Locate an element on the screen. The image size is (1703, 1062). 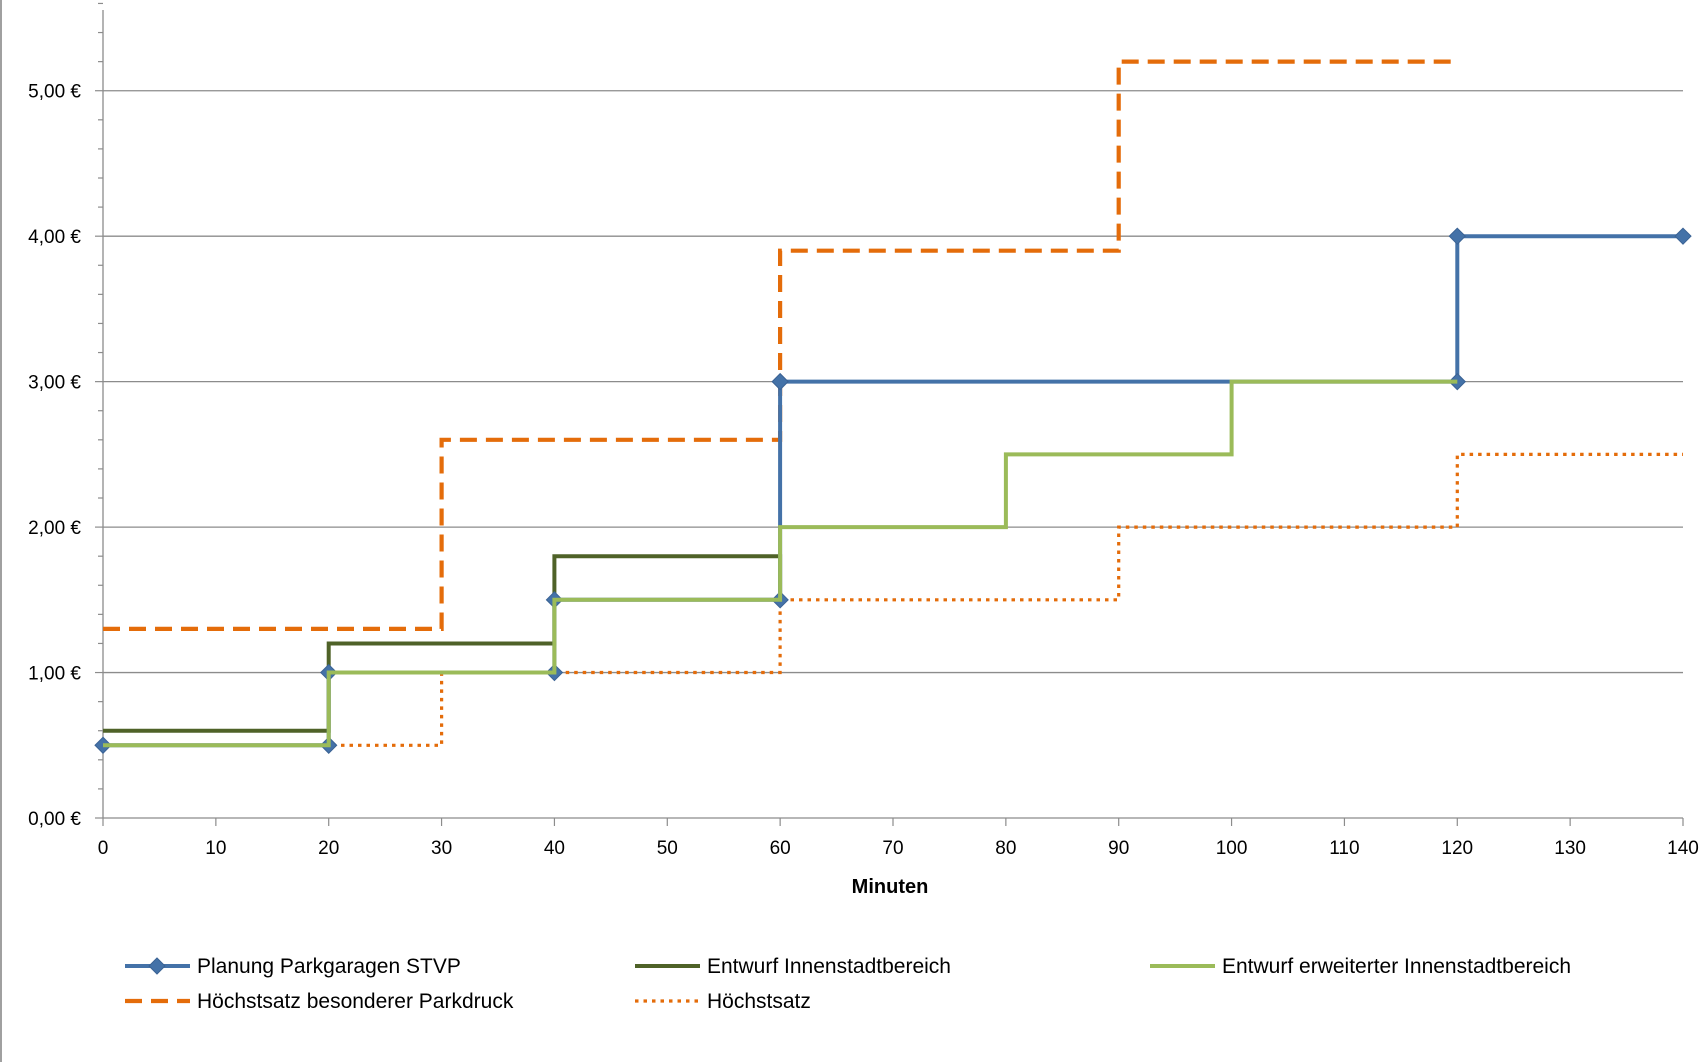
x-tick-label: 10 is located at coordinates (215, 848).